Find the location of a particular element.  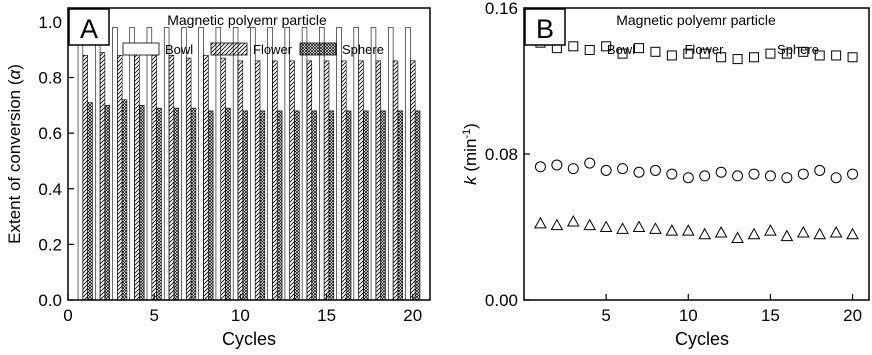

panel-a-y-tick-label: 0.2 is located at coordinates (50, 244).